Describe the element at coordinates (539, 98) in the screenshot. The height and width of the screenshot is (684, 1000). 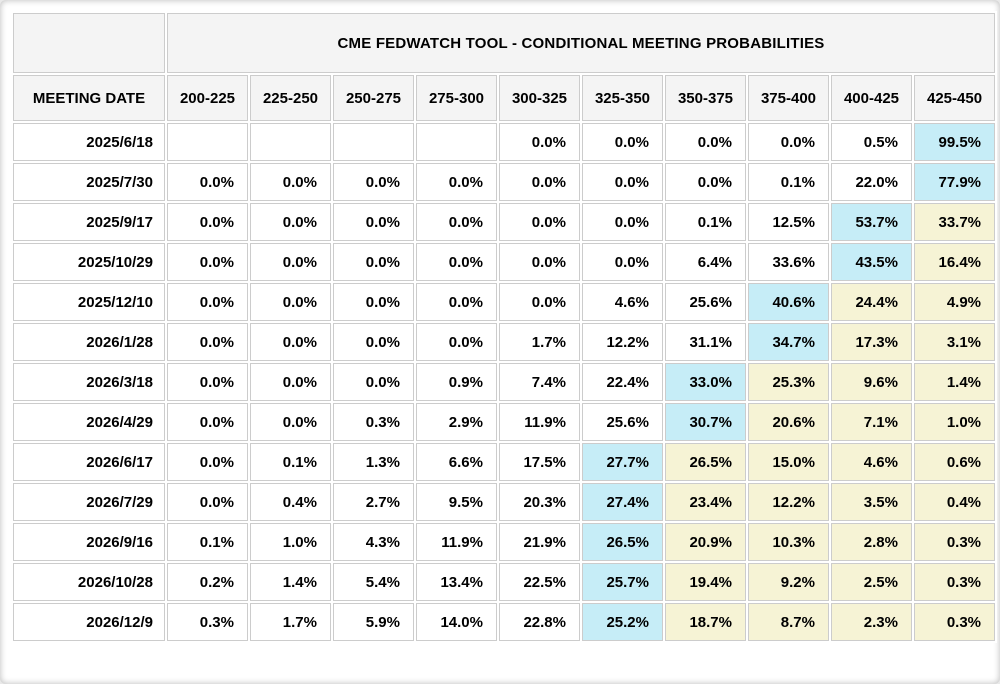
I see `rate-range-header-300-325: 300-325` at that location.